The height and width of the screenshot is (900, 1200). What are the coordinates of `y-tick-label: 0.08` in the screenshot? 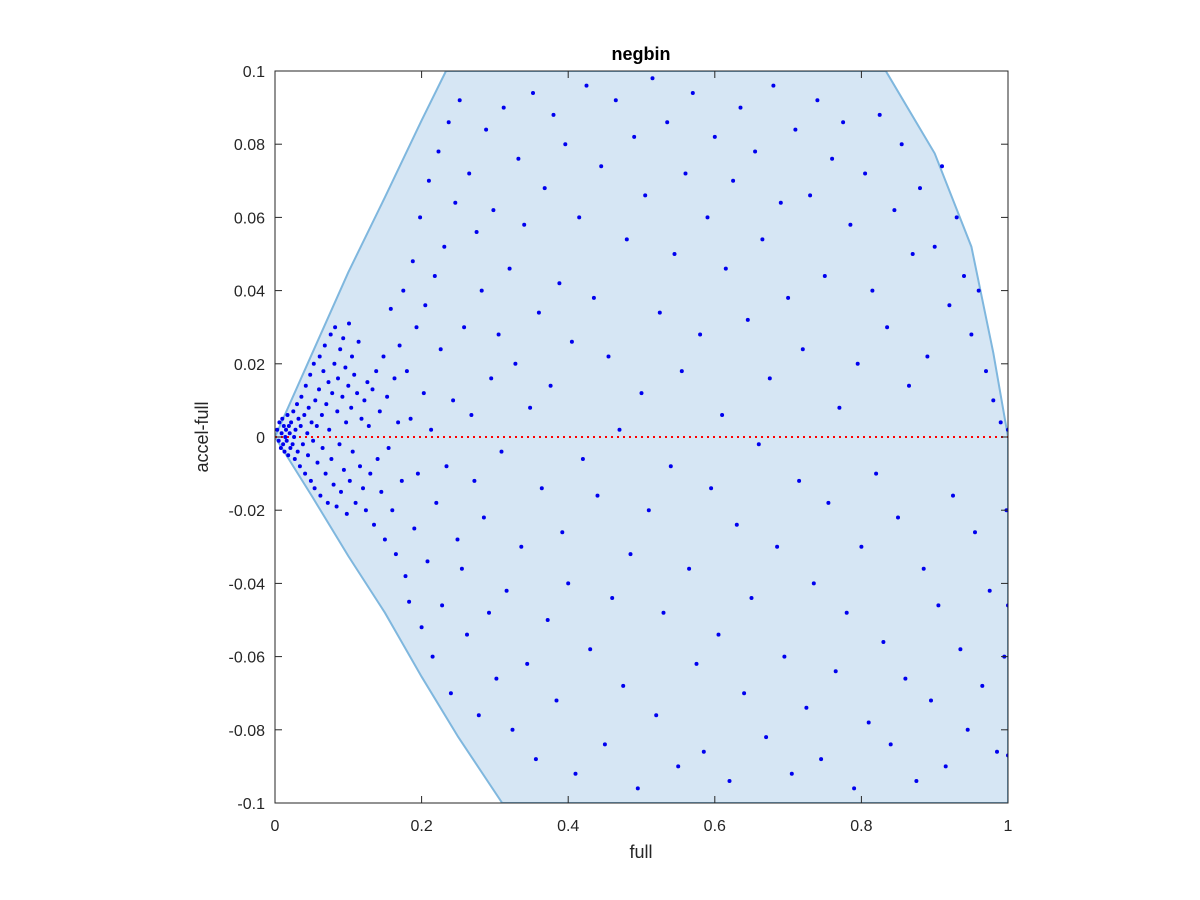 It's located at (249, 145).